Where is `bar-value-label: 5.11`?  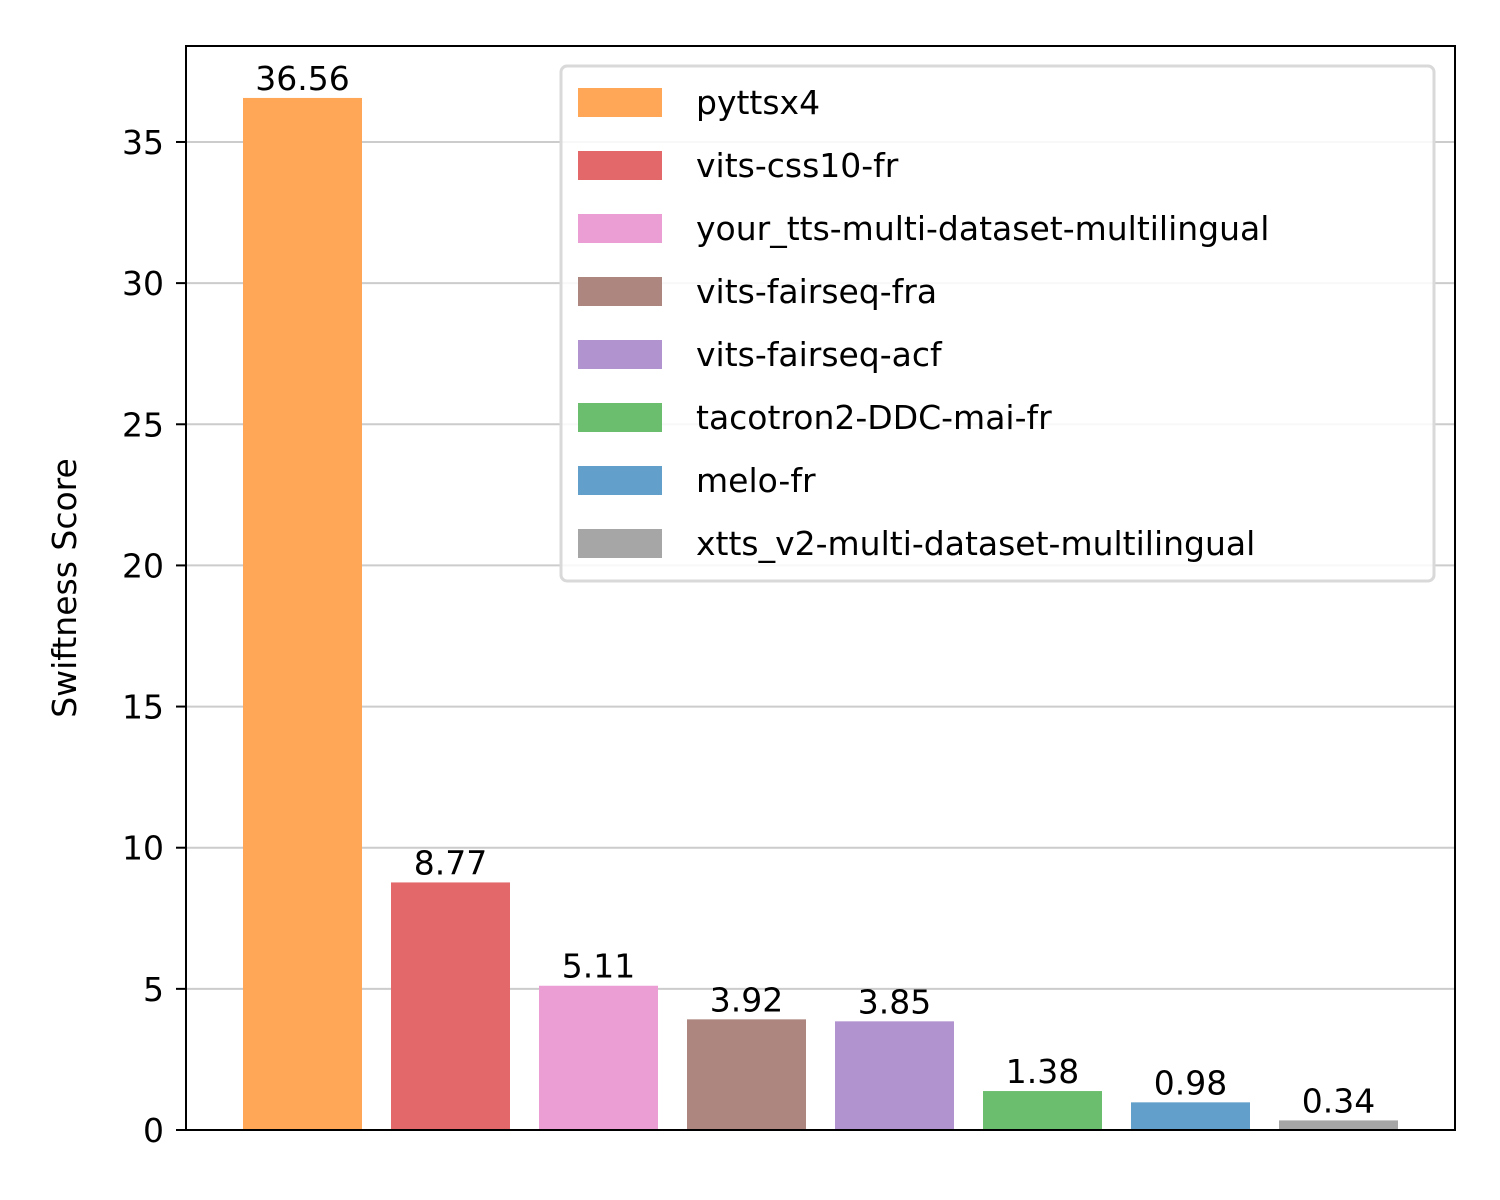
bar-value-label: 5.11 is located at coordinates (598, 966).